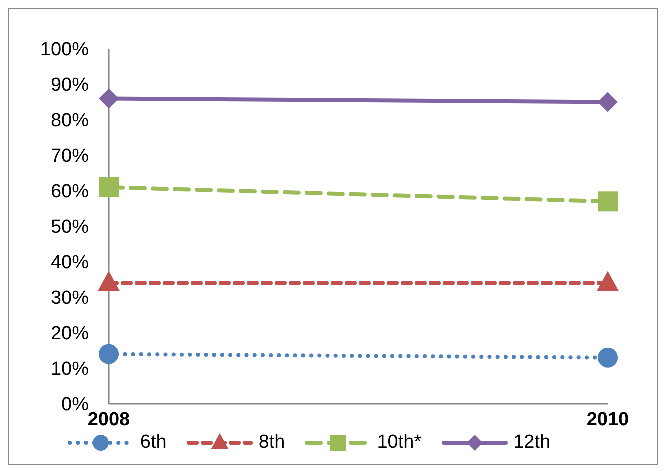 The image size is (666, 471). I want to click on legend-label: 12th, so click(532, 443).